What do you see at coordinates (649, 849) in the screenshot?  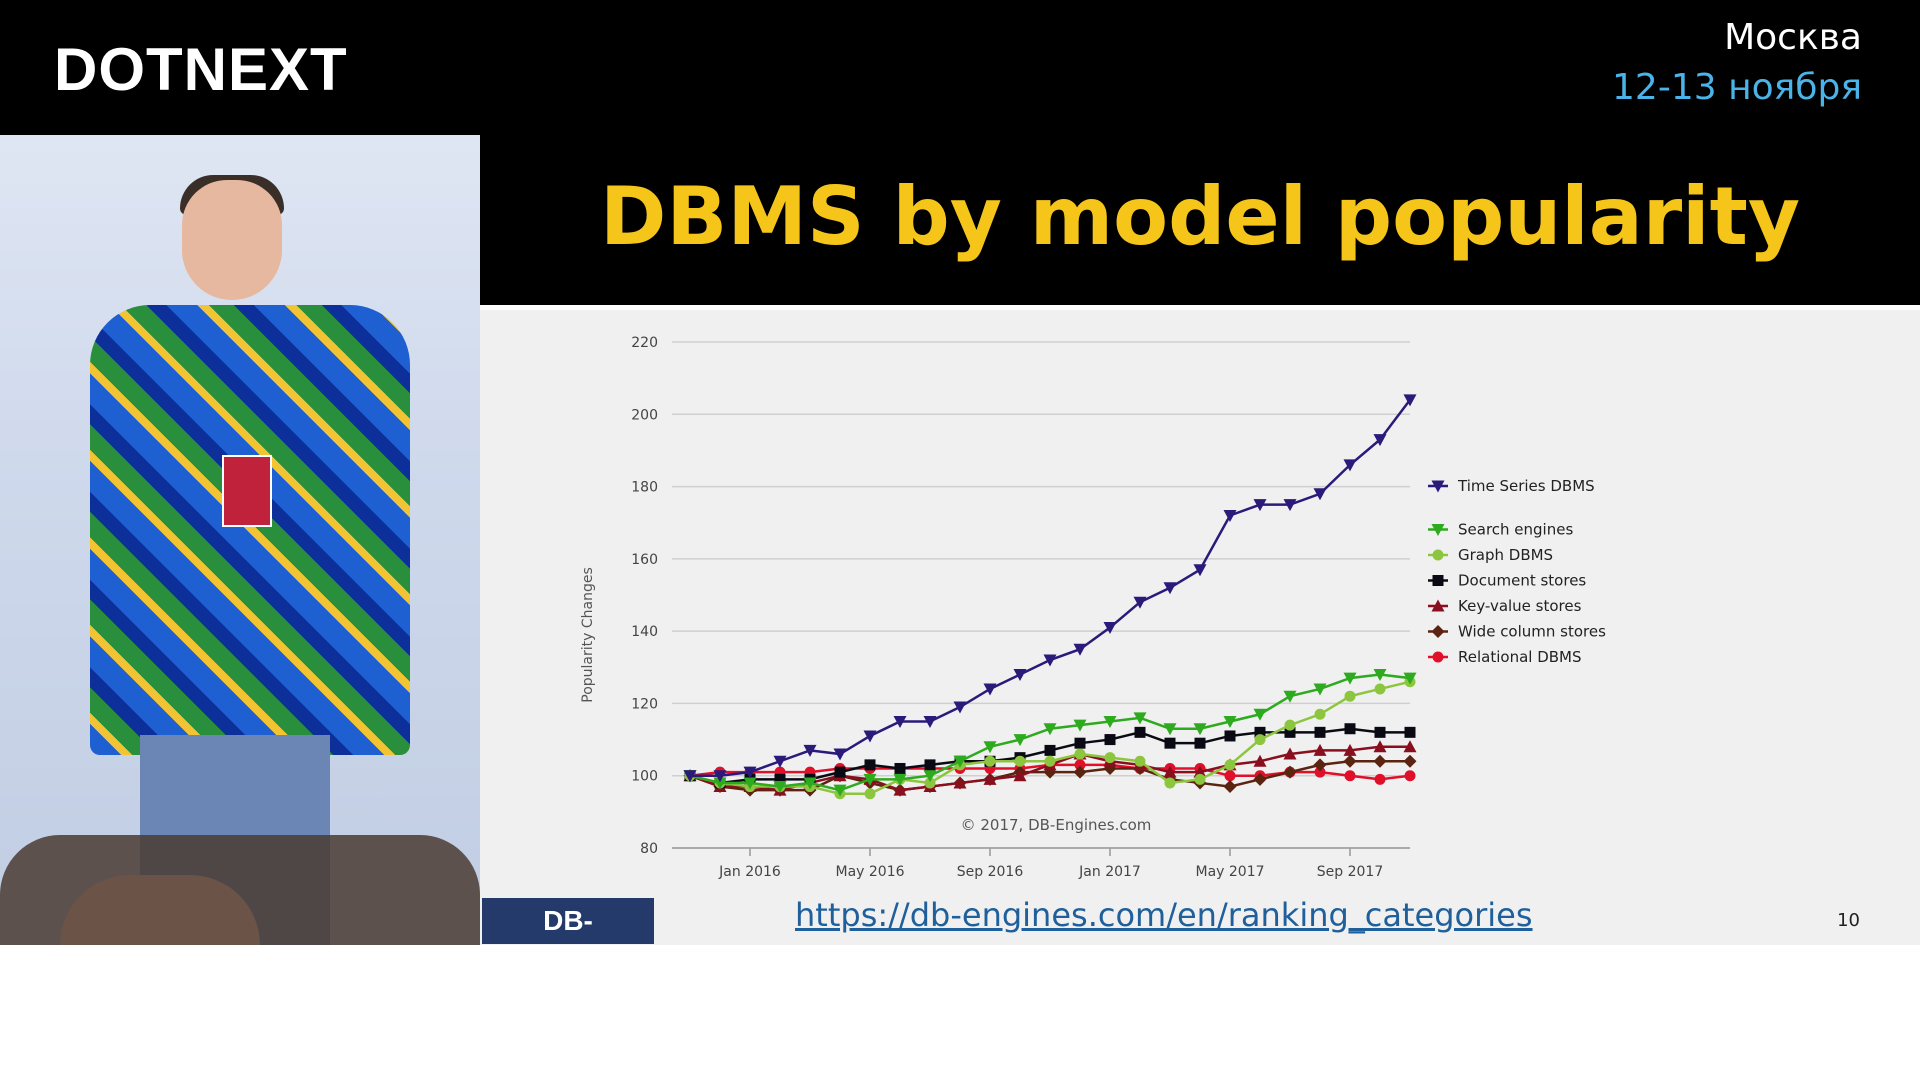 I see `y-tick-label: 80` at bounding box center [649, 849].